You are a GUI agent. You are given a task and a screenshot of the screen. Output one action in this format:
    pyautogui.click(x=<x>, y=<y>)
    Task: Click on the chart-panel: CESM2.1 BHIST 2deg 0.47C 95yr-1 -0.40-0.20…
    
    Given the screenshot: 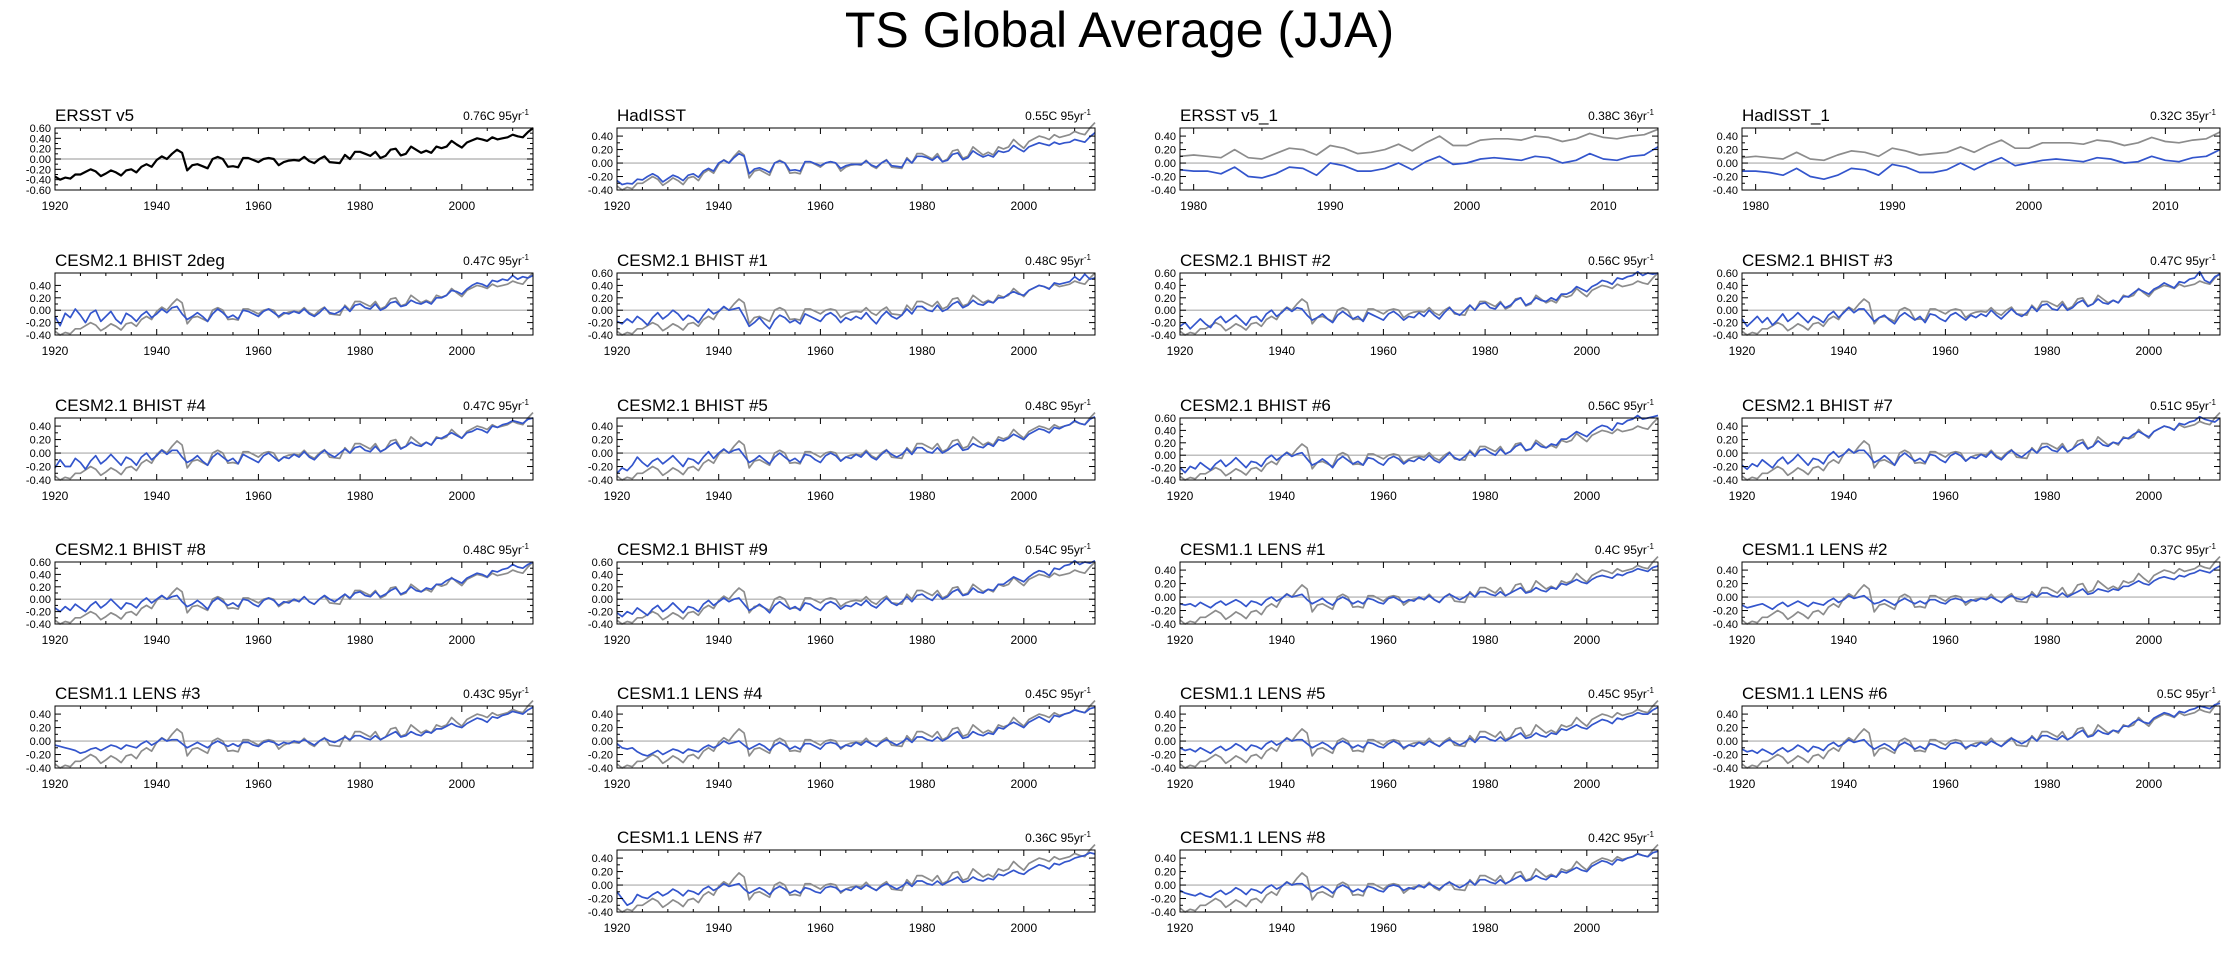 What is the action you would take?
    pyautogui.click(x=280, y=304)
    